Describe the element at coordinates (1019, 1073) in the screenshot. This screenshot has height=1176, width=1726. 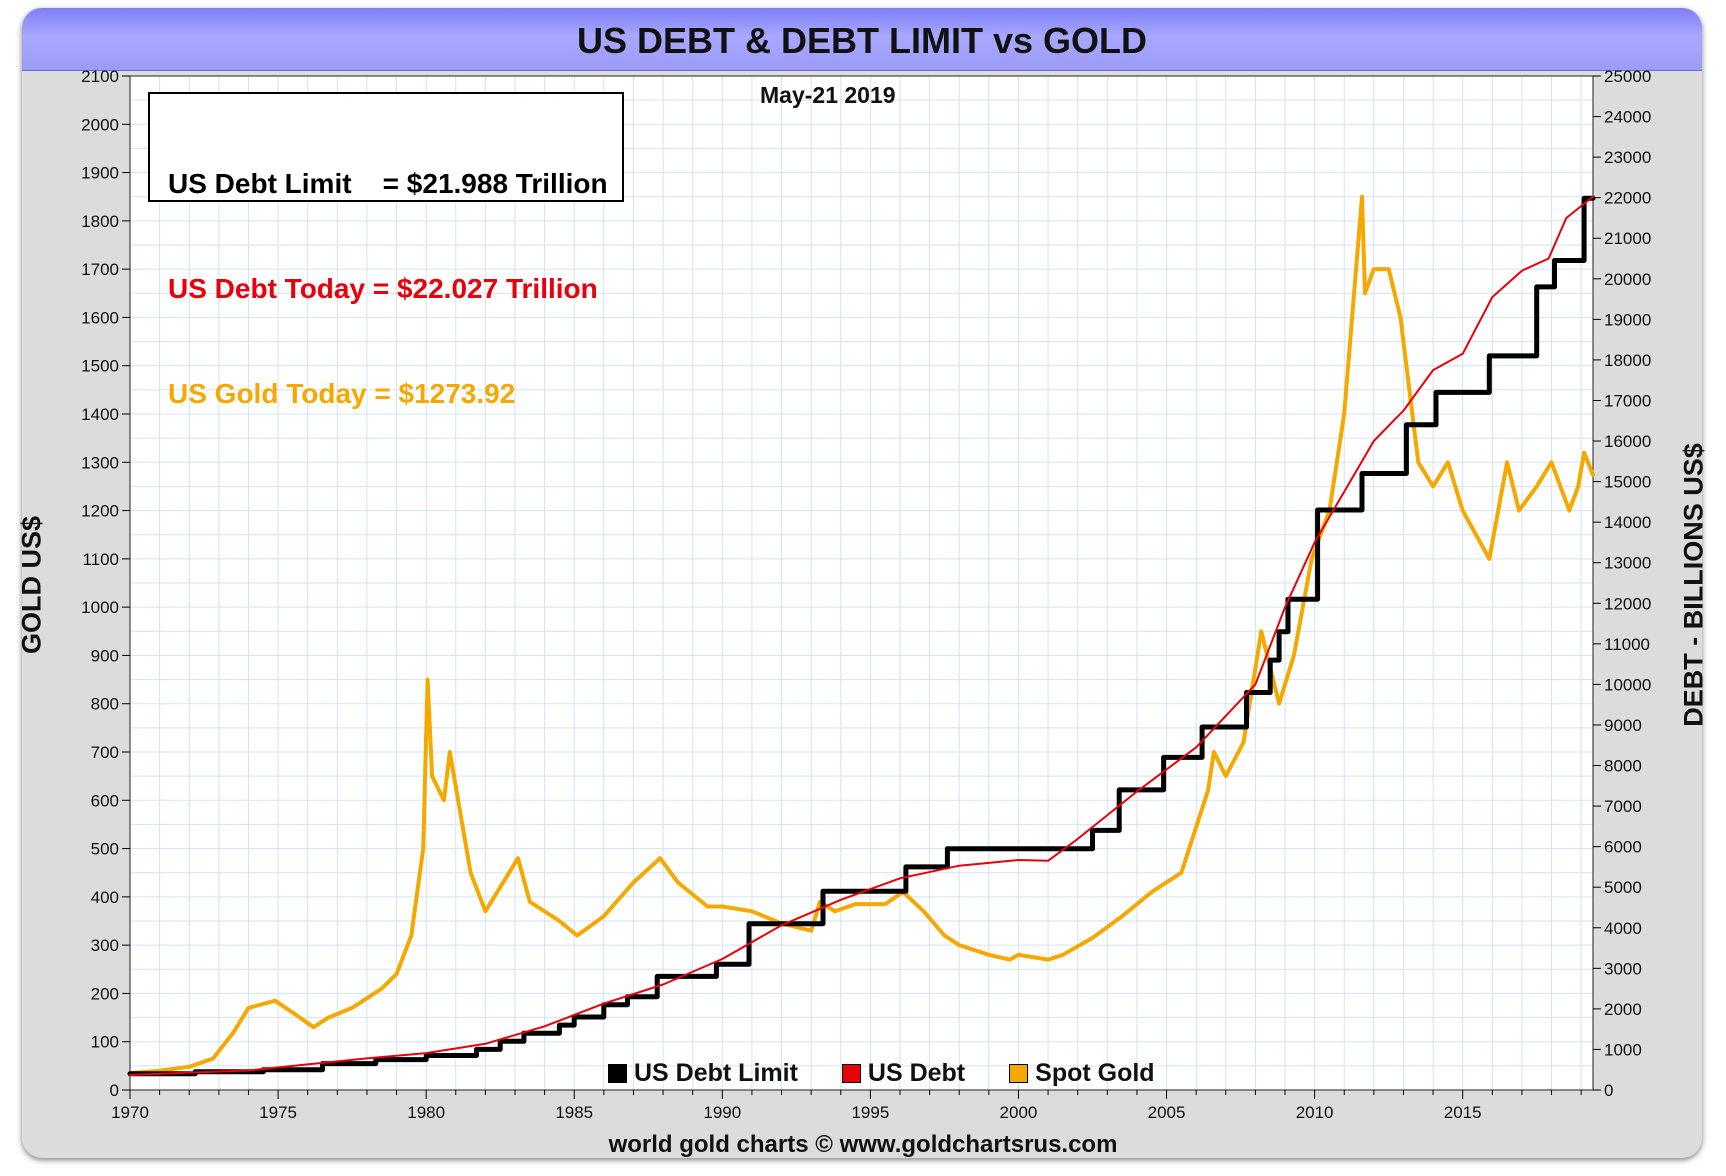
I see `legend-swatch-spot-gold` at that location.